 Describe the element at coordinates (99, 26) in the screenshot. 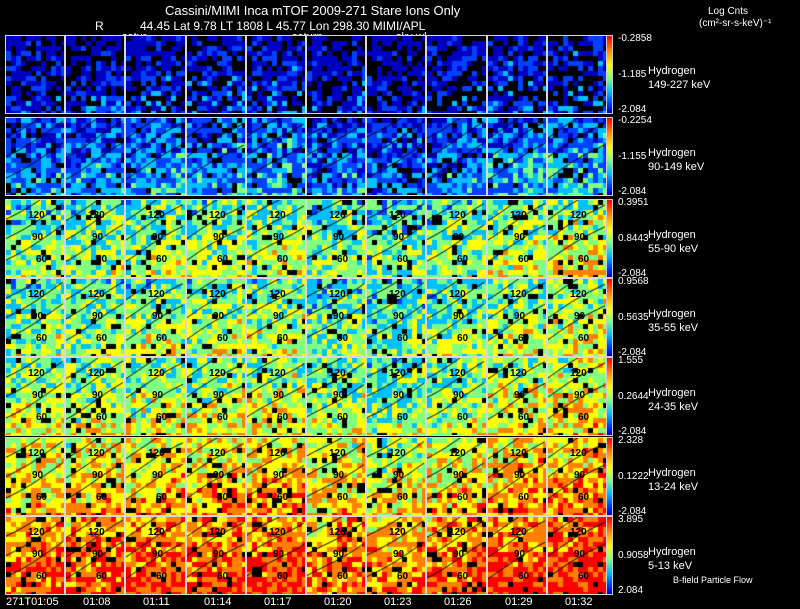

I see `subtitle-r: R` at that location.